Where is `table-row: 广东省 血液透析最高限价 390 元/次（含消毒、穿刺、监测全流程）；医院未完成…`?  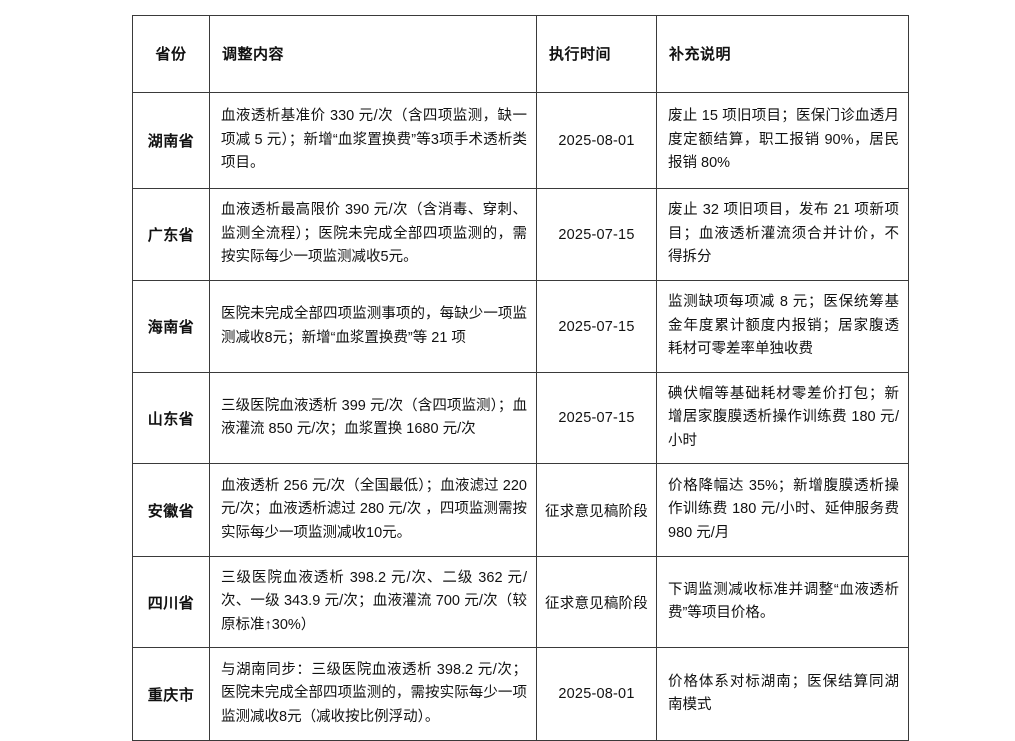 table-row: 广东省 血液透析最高限价 390 元/次（含消毒、穿刺、监测全流程）；医院未完成… is located at coordinates (520, 234).